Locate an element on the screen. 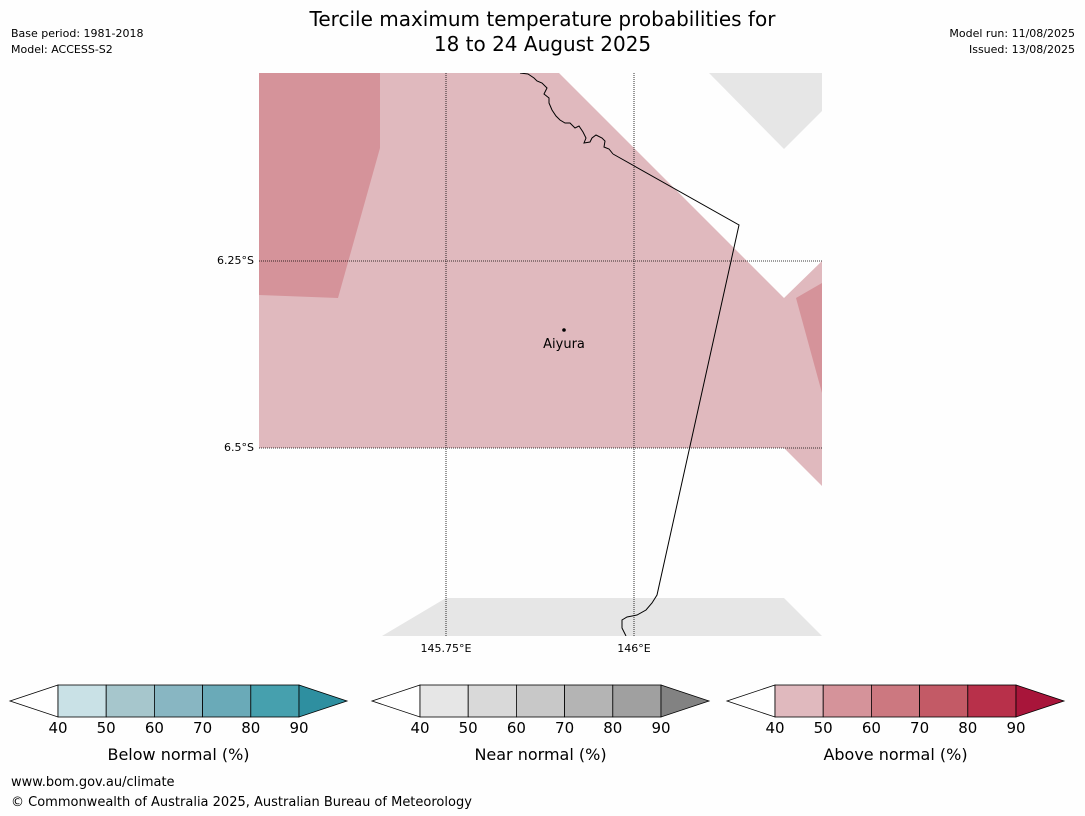 This screenshot has width=1085, height=816. no-data-region-ne is located at coordinates (765, 111).